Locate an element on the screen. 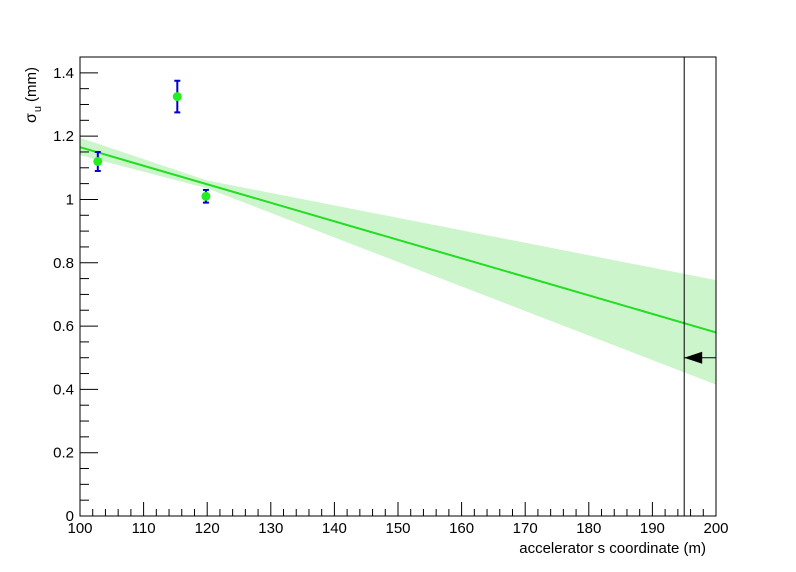 The image size is (796, 572). data-points-layer is located at coordinates (152, 141).